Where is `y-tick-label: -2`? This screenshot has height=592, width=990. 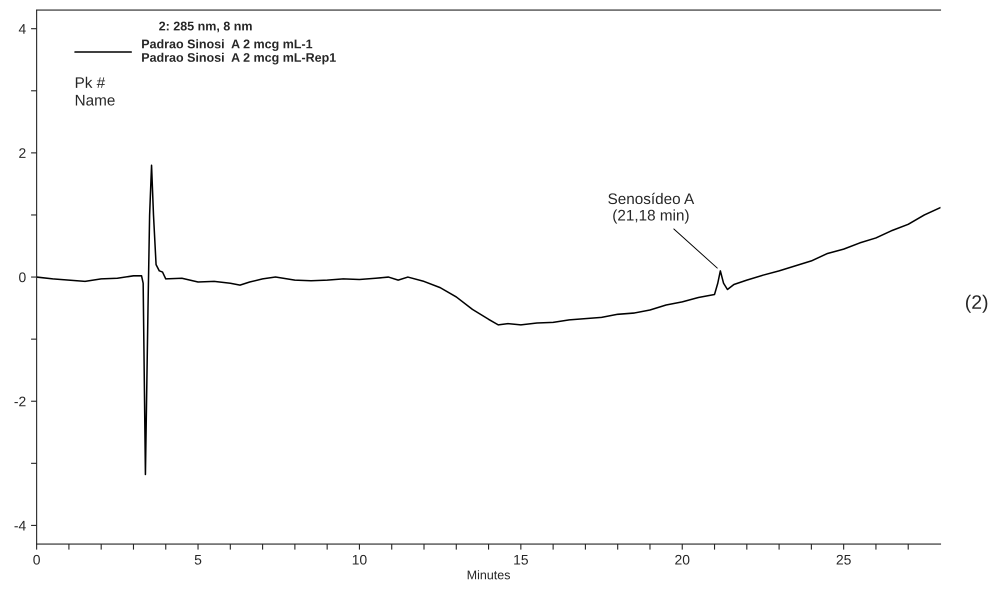
y-tick-label: -2 is located at coordinates (20, 401).